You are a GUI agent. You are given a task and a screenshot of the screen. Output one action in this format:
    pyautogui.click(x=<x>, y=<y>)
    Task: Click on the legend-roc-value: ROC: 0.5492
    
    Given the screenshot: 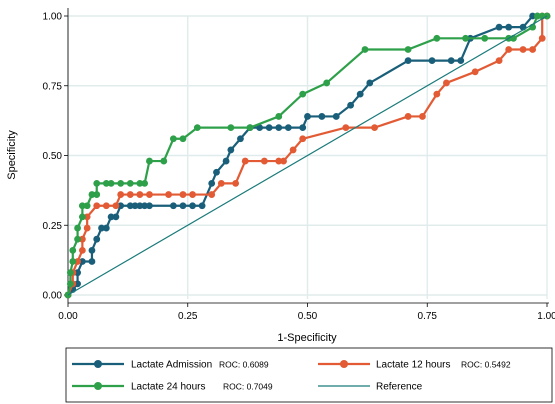 What is the action you would take?
    pyautogui.click(x=486, y=365)
    